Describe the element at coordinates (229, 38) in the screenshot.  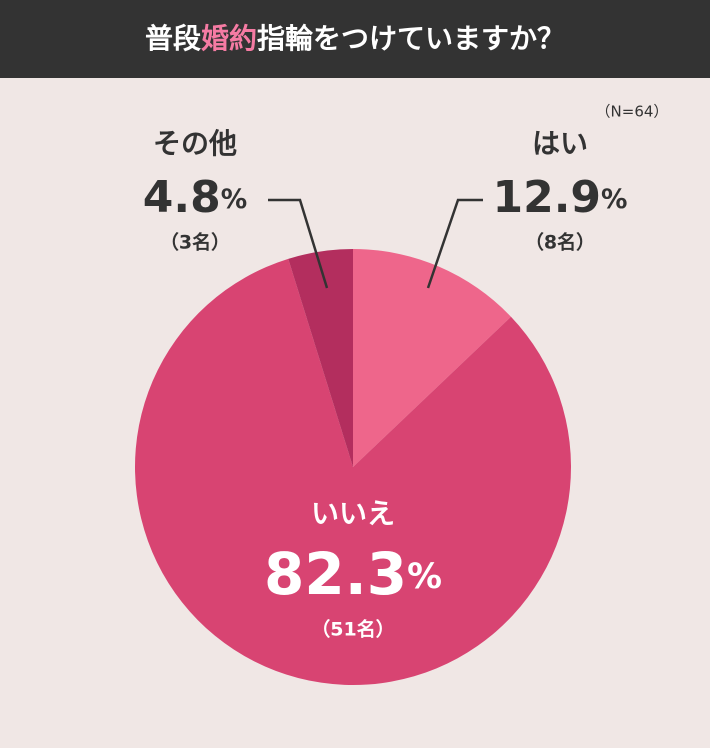
I see `title-part: 婚約` at that location.